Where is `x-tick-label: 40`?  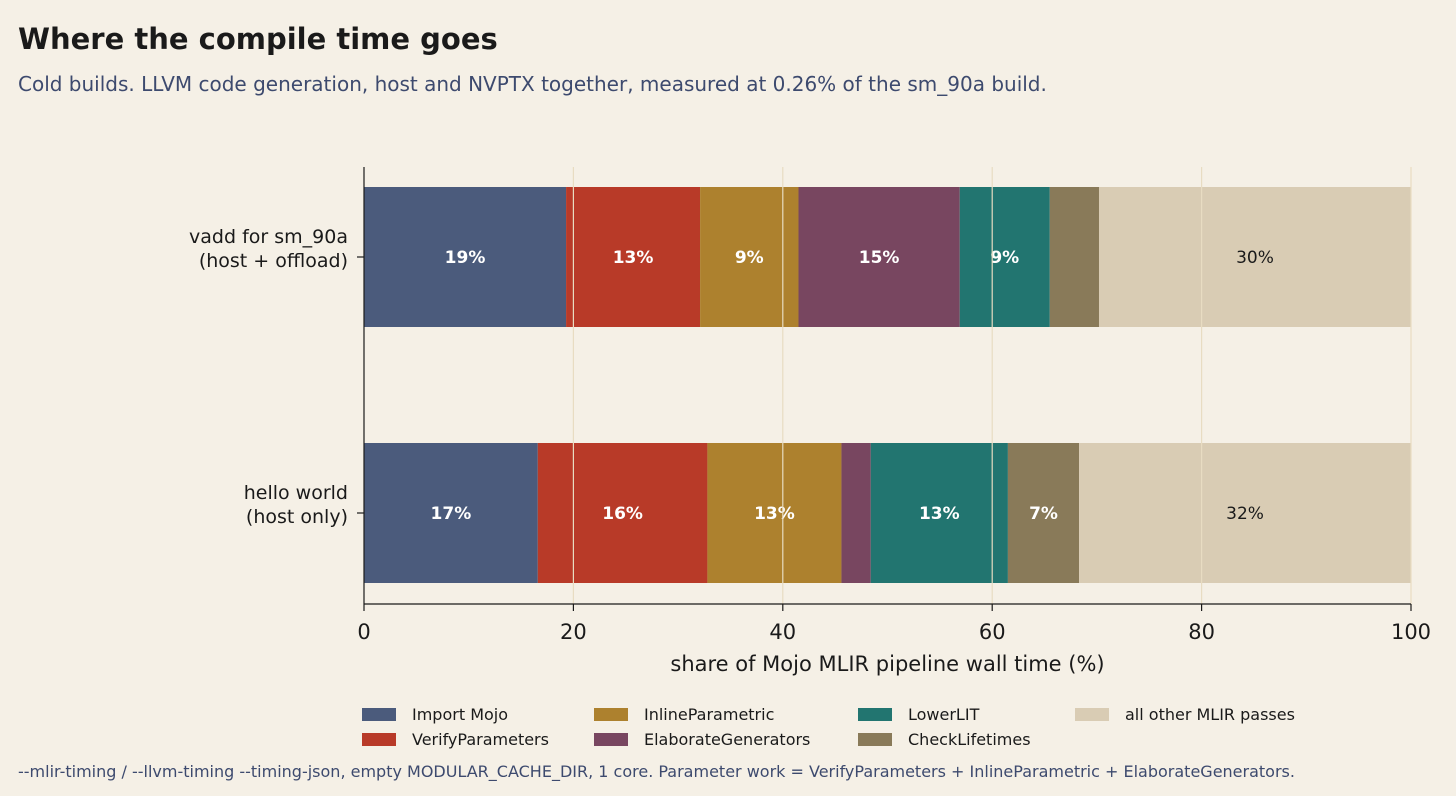
x-tick-label: 40 is located at coordinates (782, 632).